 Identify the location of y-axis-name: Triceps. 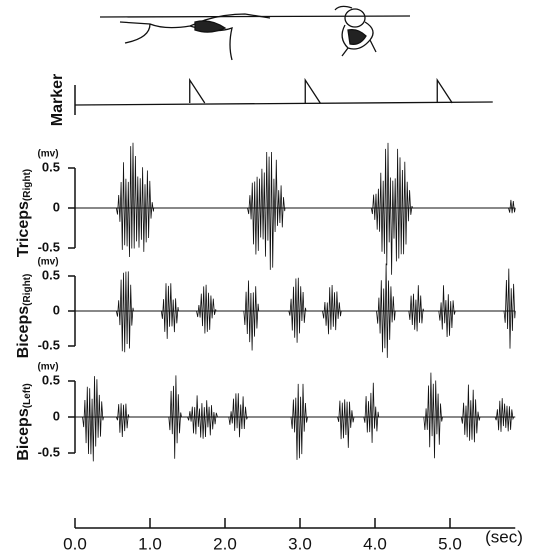
(23, 229).